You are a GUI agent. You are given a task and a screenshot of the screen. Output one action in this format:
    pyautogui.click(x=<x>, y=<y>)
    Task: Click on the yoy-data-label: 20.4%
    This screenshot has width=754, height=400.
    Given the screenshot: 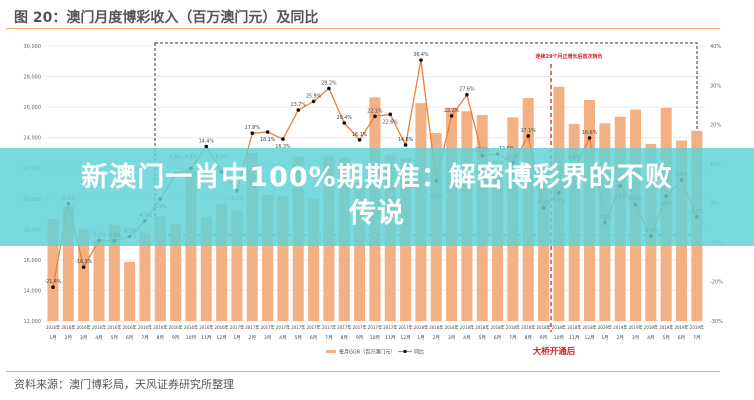 What is the action you would take?
    pyautogui.click(x=345, y=118)
    